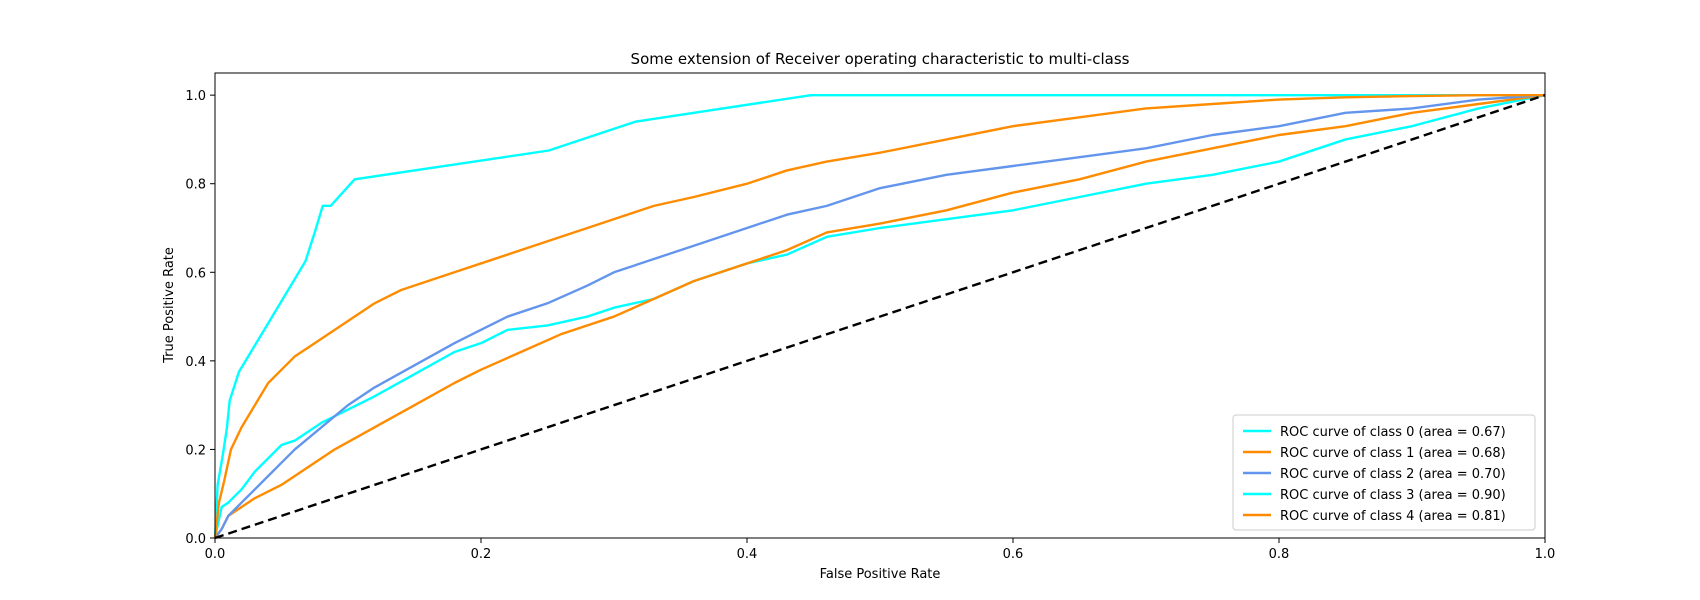  I want to click on legend-box, so click(1384, 472).